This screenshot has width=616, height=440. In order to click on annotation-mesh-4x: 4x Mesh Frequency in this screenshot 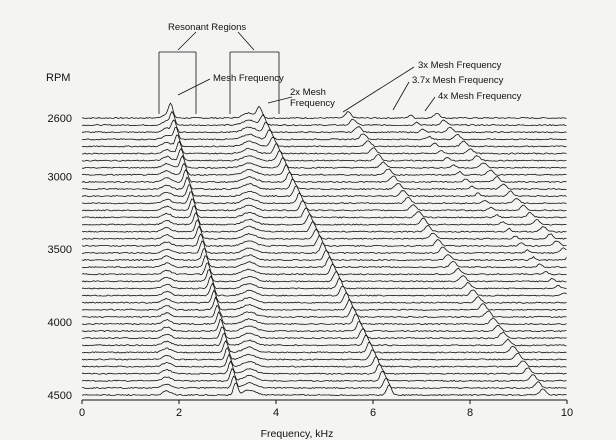, I will do `click(480, 96)`.